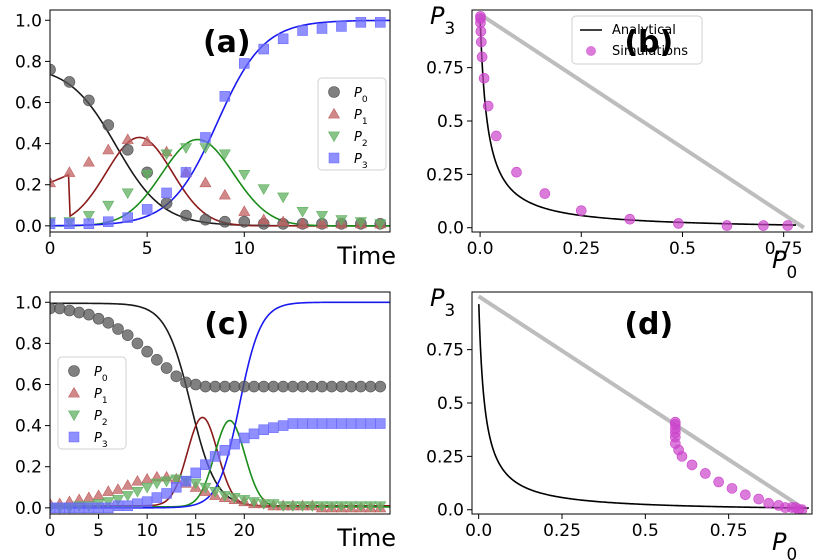 This screenshot has height=560, width=830. What do you see at coordinates (445, 457) in the screenshot?
I see `y-tick-label: 0.25` at bounding box center [445, 457].